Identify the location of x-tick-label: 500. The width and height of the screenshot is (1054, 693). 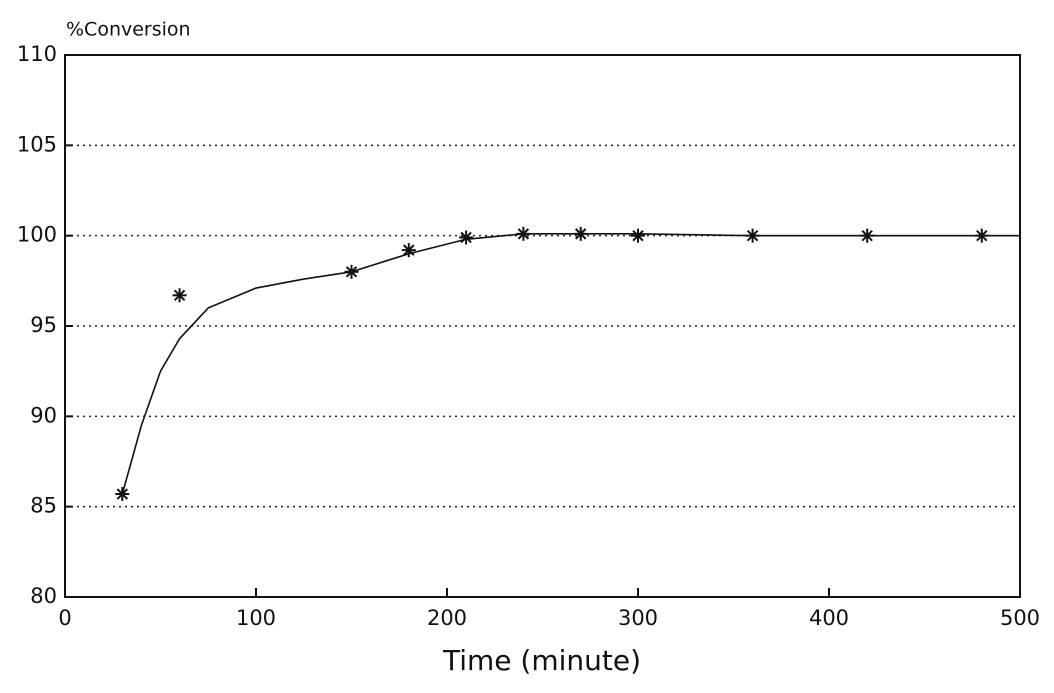
(1020, 618).